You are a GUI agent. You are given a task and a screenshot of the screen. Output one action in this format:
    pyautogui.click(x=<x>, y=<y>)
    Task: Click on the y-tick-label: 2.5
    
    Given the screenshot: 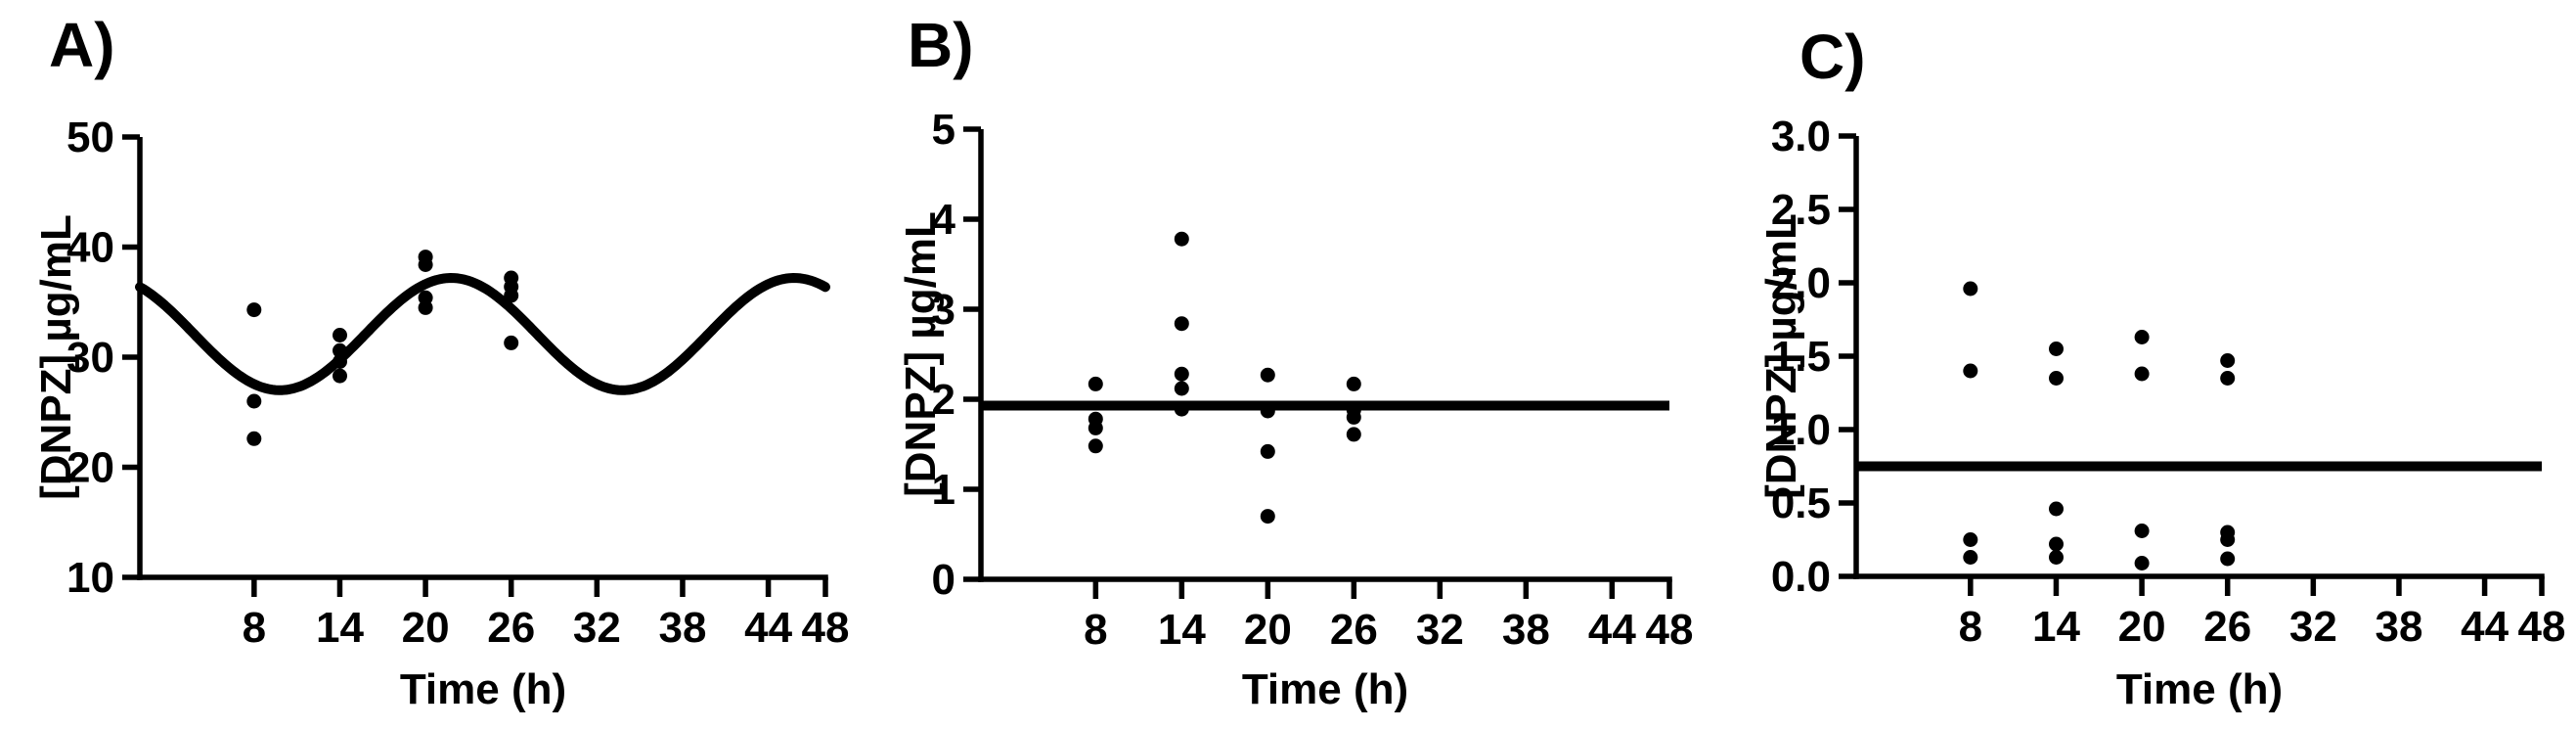 What is the action you would take?
    pyautogui.click(x=1801, y=210)
    